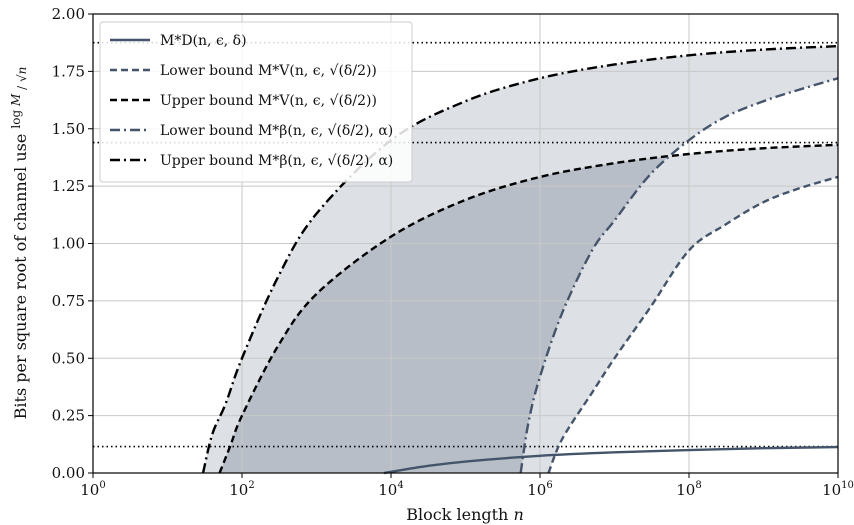  What do you see at coordinates (68, 71) in the screenshot?
I see `y-tick-label-7: 1.75` at bounding box center [68, 71].